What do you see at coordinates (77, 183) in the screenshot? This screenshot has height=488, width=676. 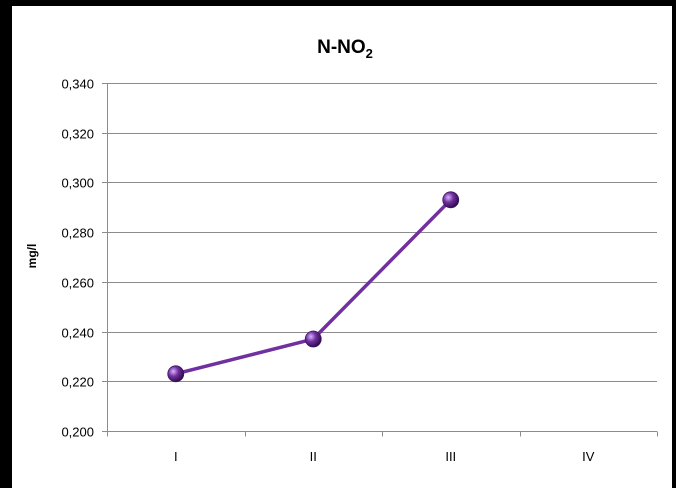 I see `y-tick-label: 0,300` at bounding box center [77, 183].